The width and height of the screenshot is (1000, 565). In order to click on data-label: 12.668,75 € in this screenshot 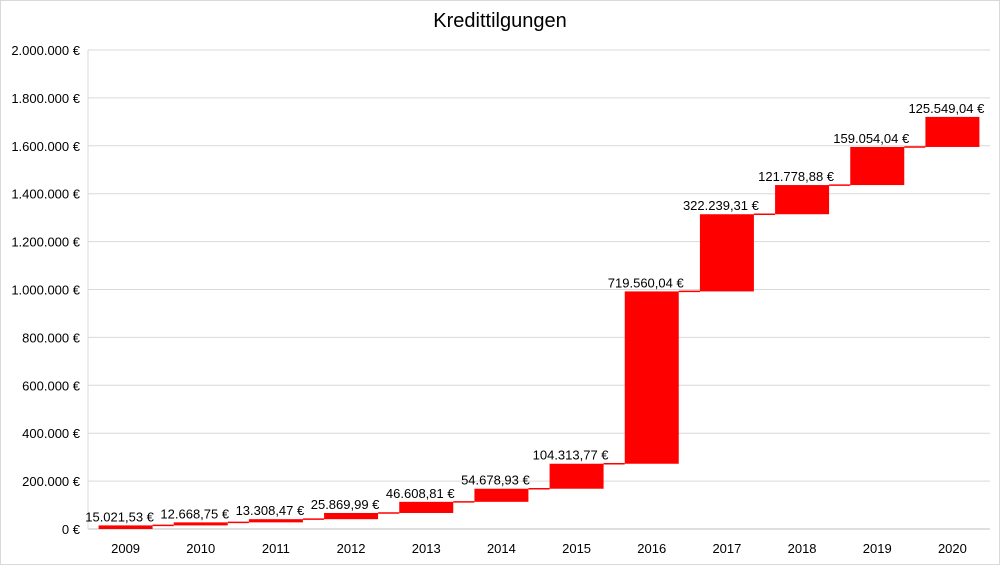, I will do `click(194, 513)`.